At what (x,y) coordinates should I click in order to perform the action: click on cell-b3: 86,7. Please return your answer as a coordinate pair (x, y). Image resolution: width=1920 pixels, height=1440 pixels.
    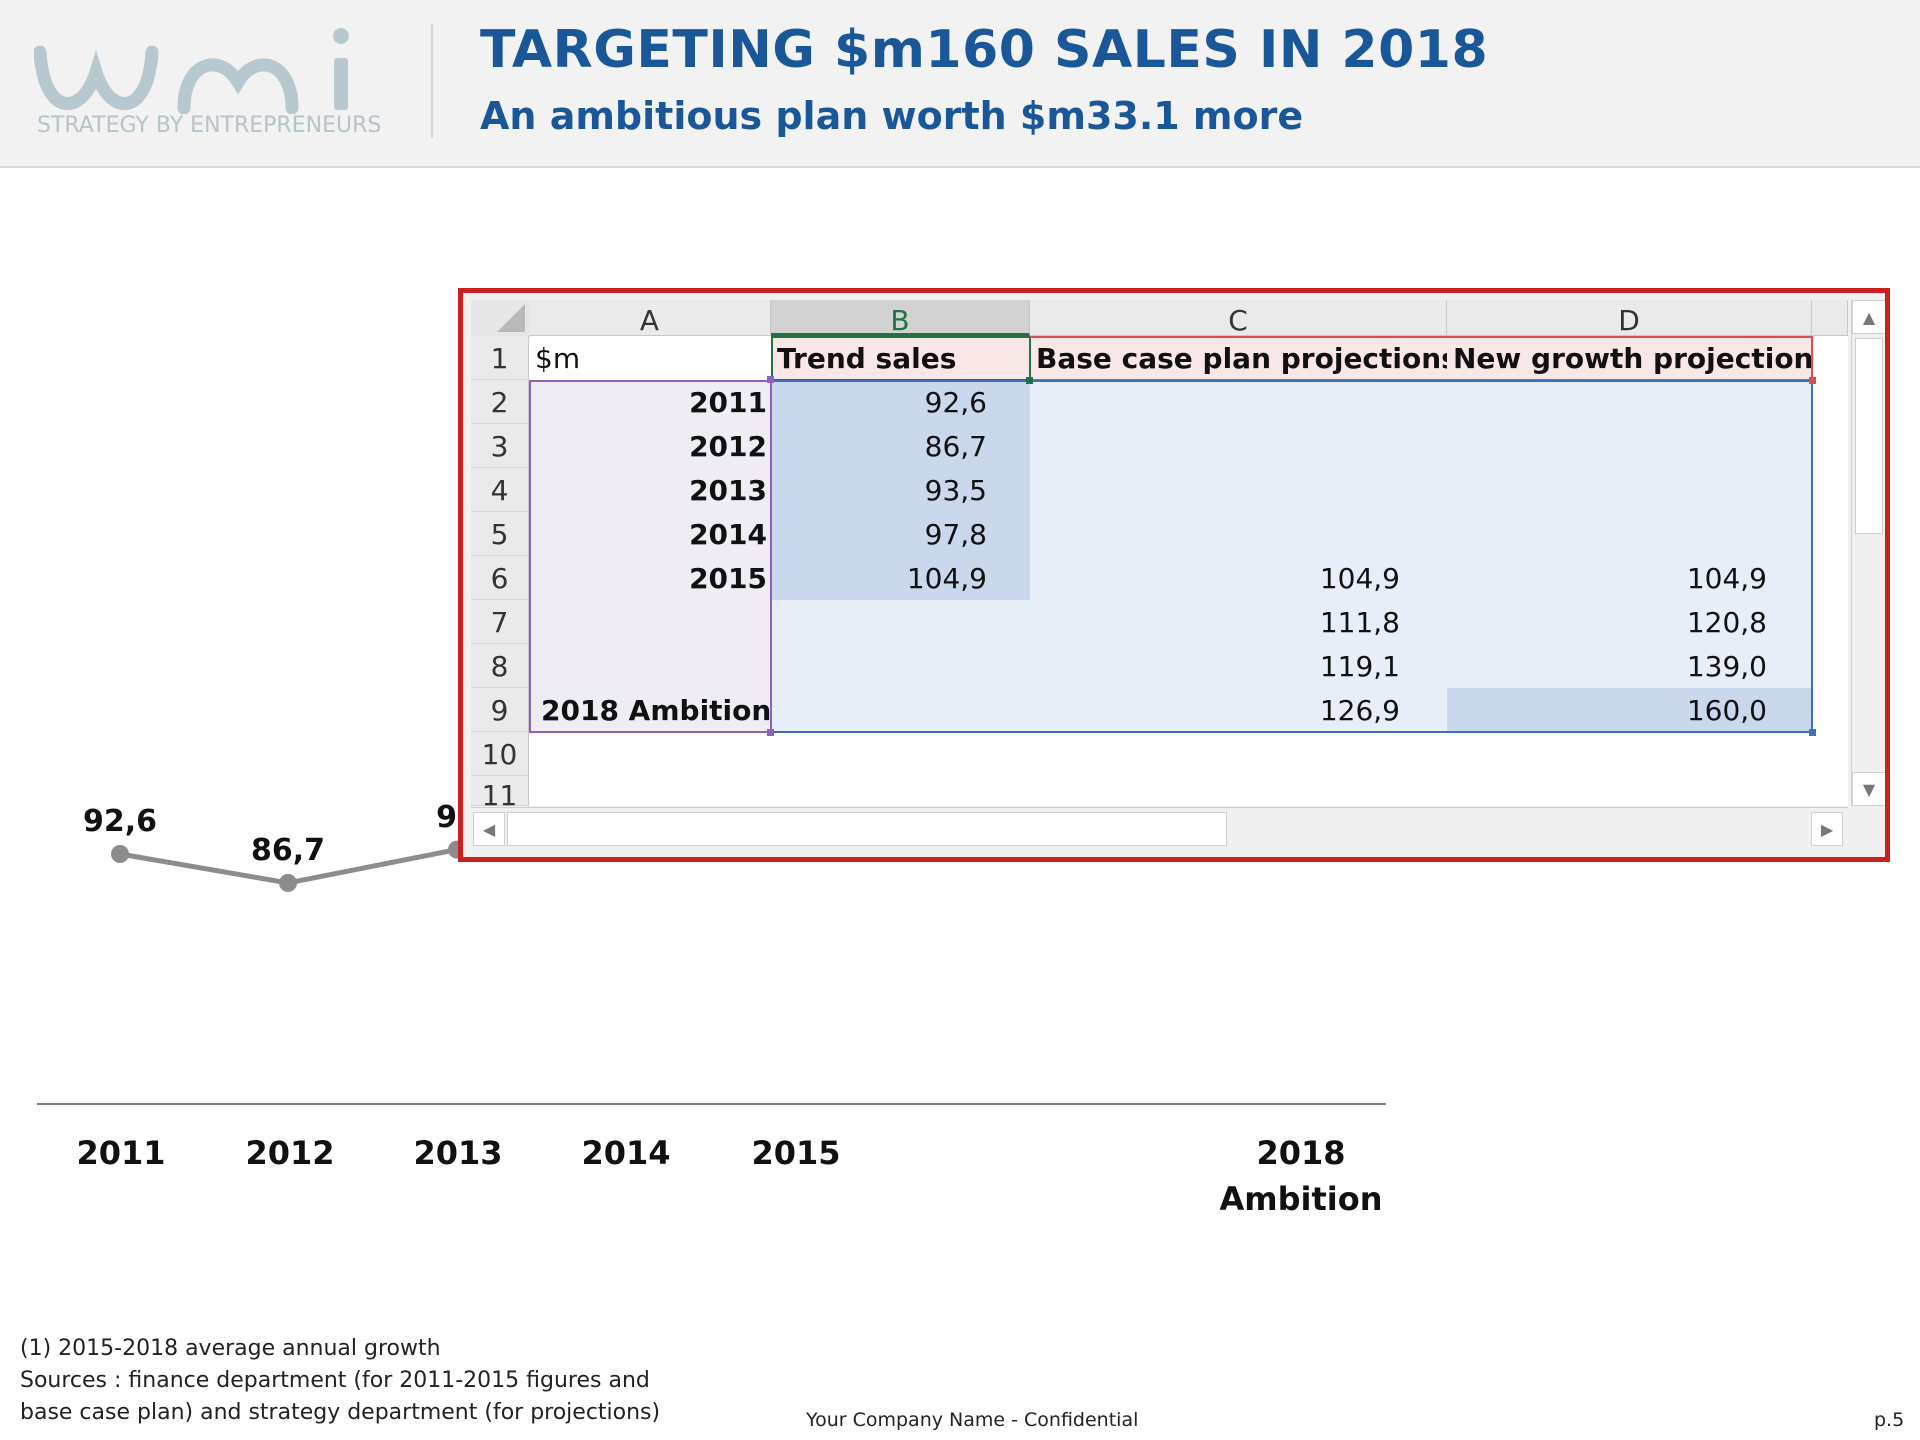
    Looking at the image, I should click on (955, 446).